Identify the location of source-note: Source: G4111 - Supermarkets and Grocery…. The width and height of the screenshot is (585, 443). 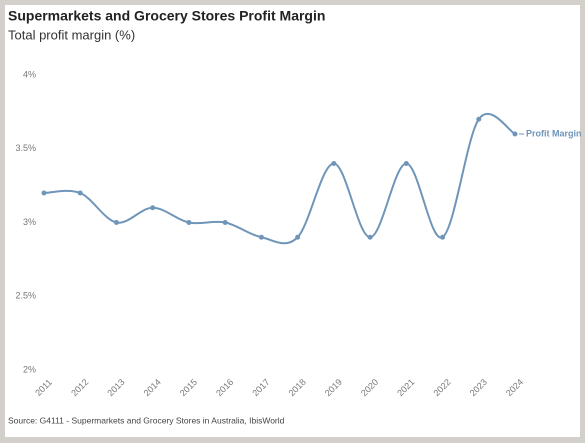
(146, 420).